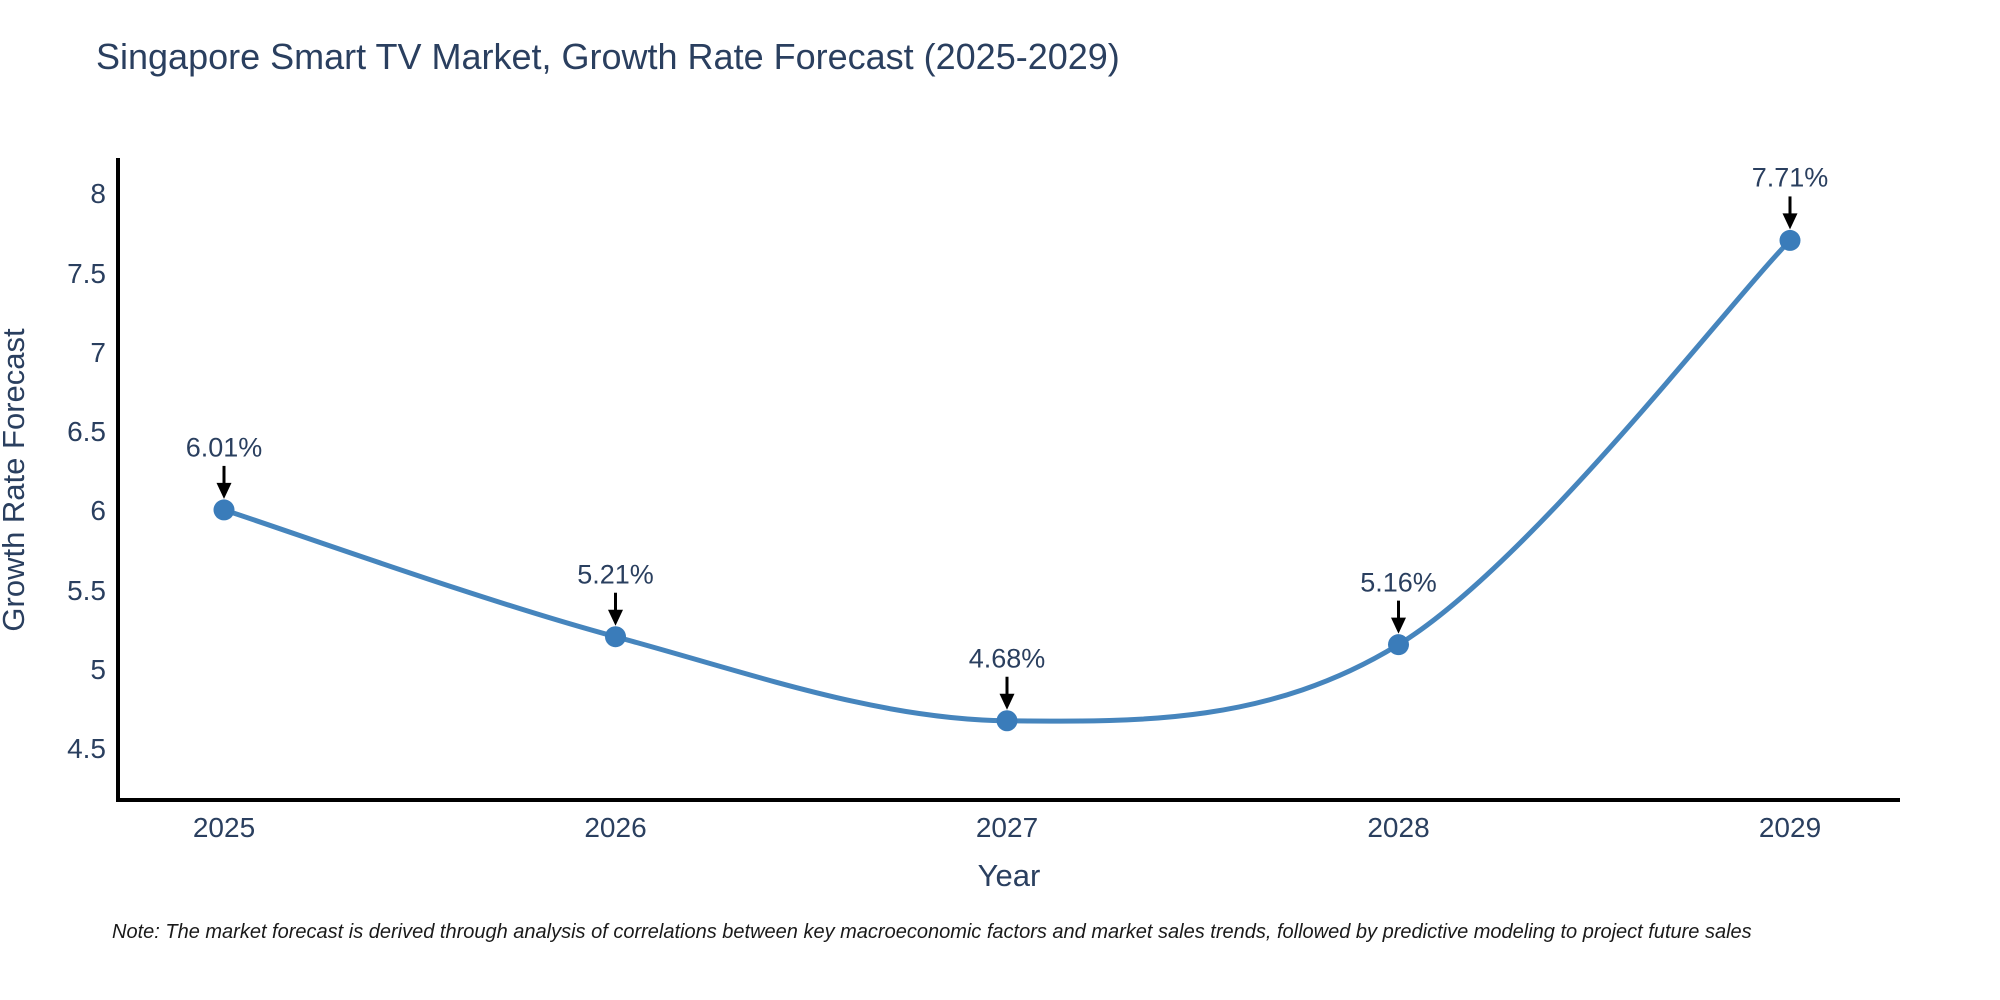 This screenshot has height=1000, width=2000. What do you see at coordinates (98, 352) in the screenshot?
I see `y-tick-label: 7` at bounding box center [98, 352].